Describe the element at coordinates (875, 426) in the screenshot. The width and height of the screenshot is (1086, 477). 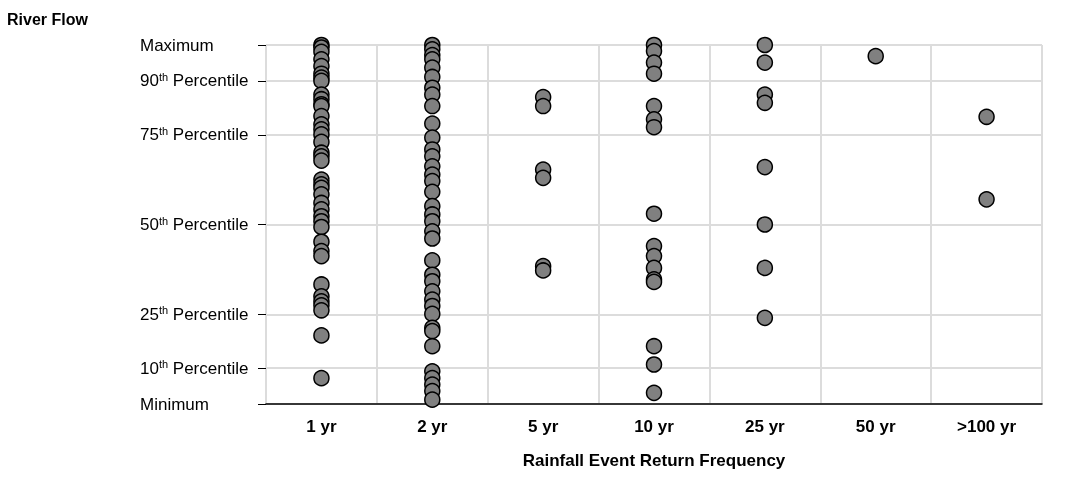
I see `x-tick-label: 50 yr` at that location.